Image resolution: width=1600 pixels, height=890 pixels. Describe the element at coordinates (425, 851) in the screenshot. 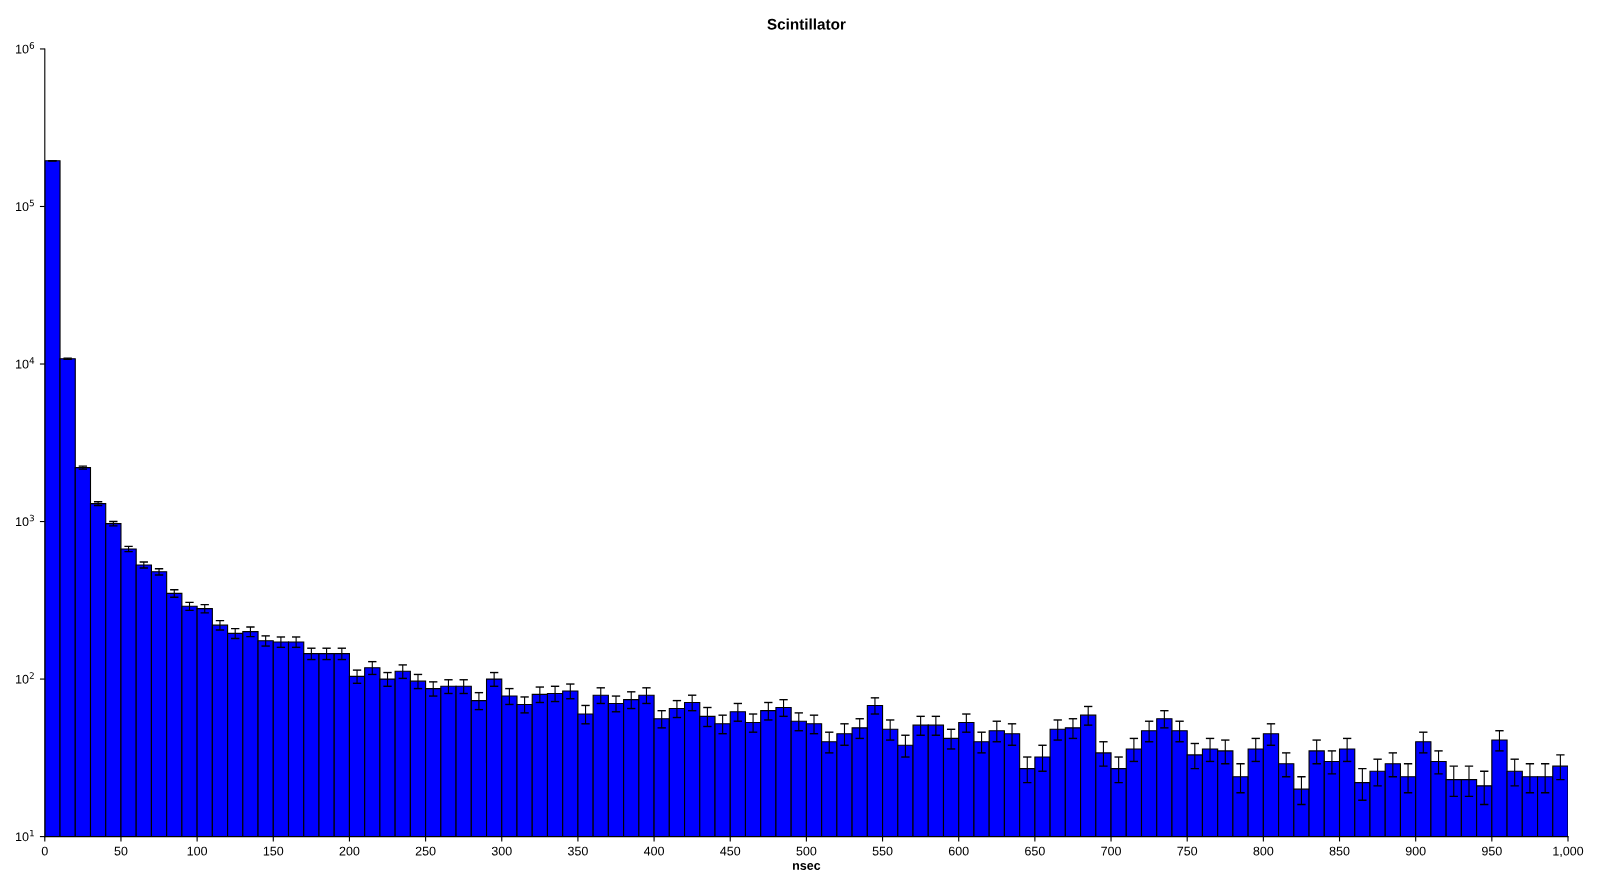

I see `x-tick-label: 250` at that location.